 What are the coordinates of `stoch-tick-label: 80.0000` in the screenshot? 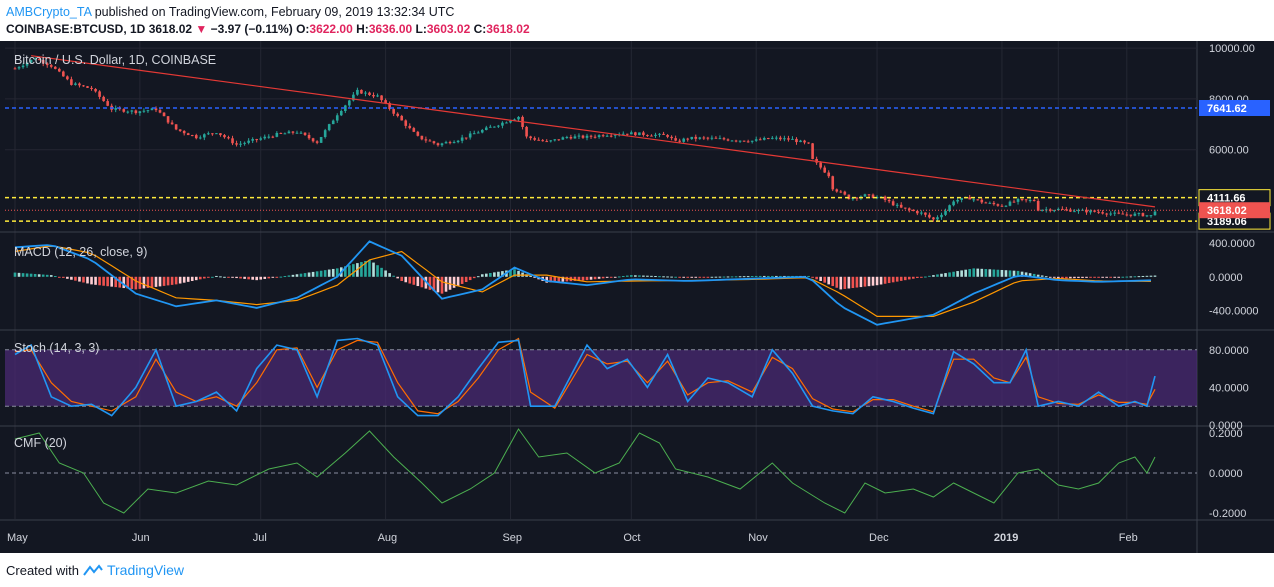 It's located at (1229, 351).